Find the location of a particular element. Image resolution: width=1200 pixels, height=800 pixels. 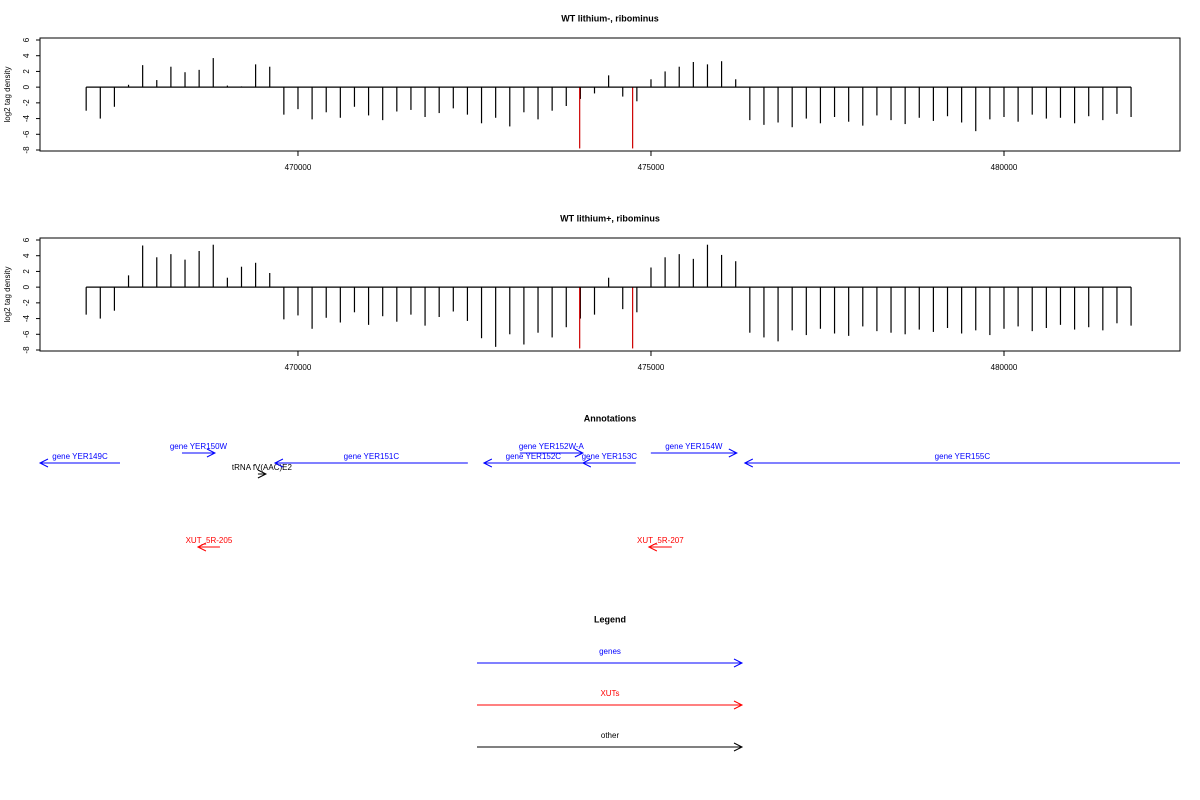

feature-label: gene YER155C is located at coordinates (963, 456).